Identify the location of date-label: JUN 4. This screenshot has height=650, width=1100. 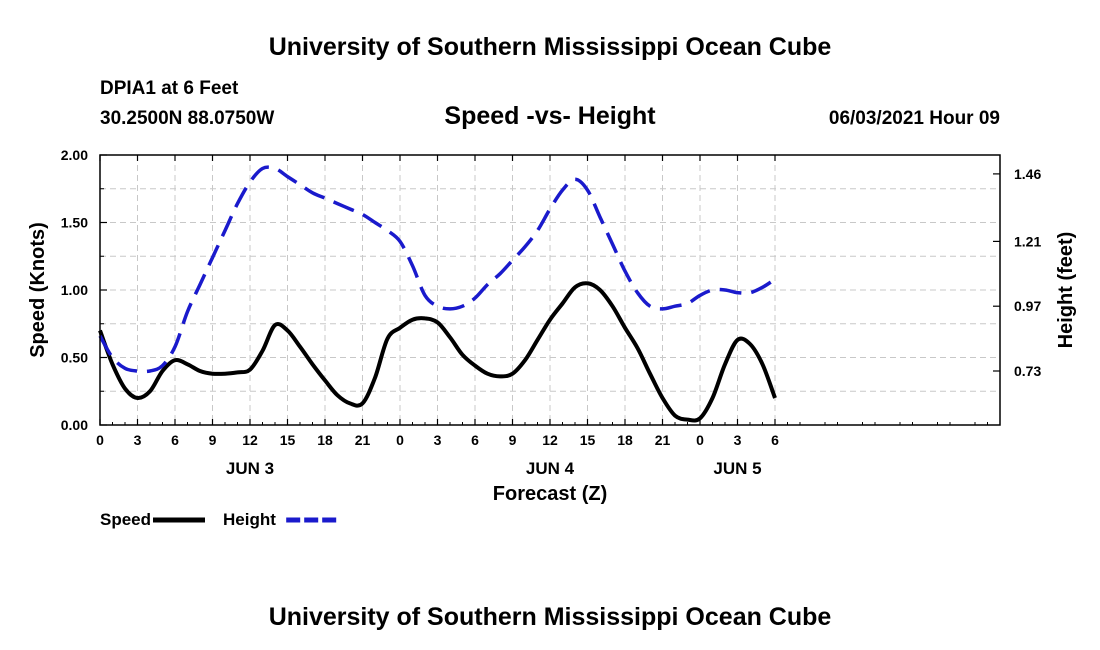
(550, 468).